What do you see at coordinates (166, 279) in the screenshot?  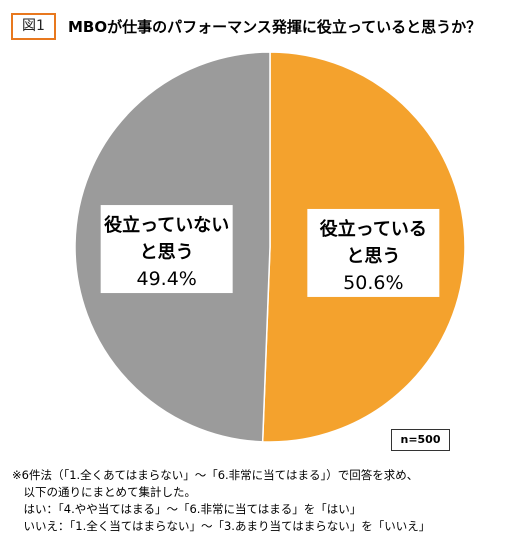 I see `slice-value-label: 49.4%` at bounding box center [166, 279].